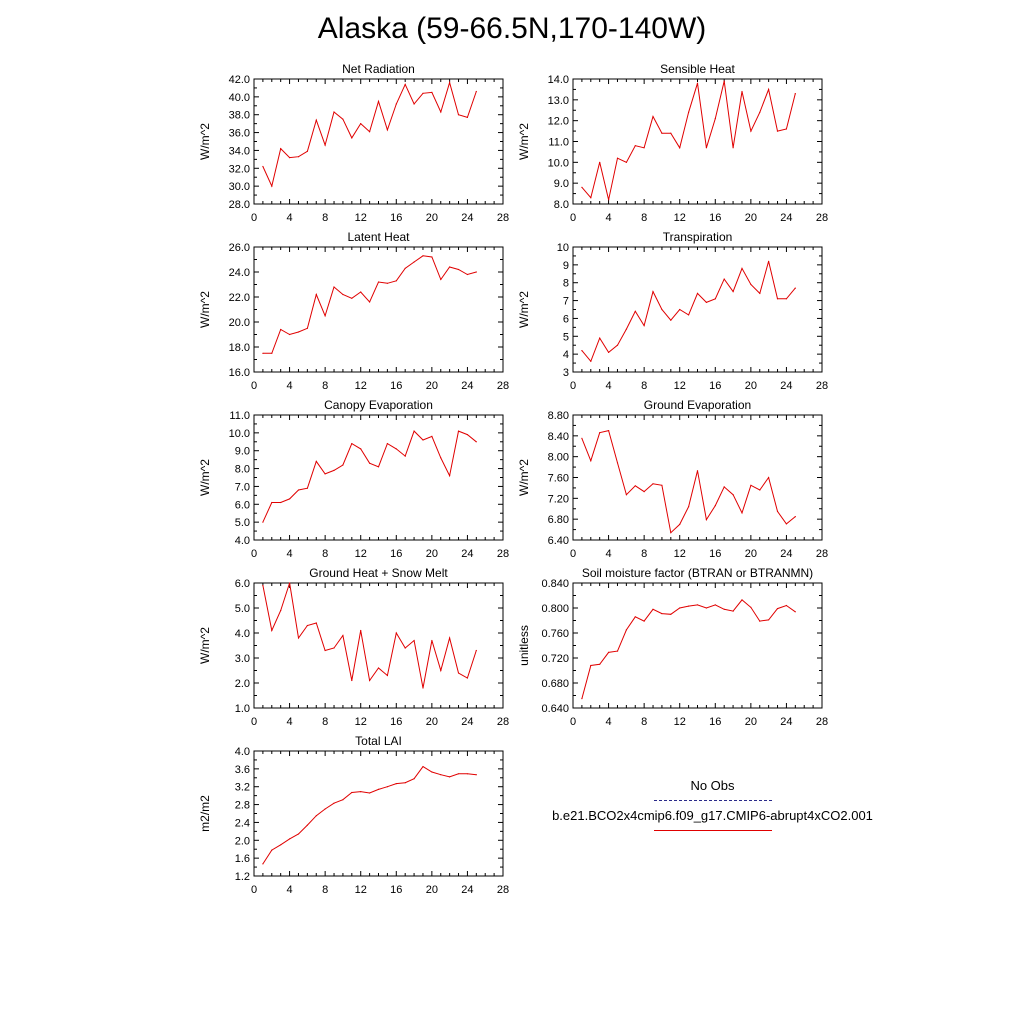 Image resolution: width=1024 pixels, height=1024 pixels. What do you see at coordinates (242, 487) in the screenshot?
I see `y-tick-label: 7.0` at bounding box center [242, 487].